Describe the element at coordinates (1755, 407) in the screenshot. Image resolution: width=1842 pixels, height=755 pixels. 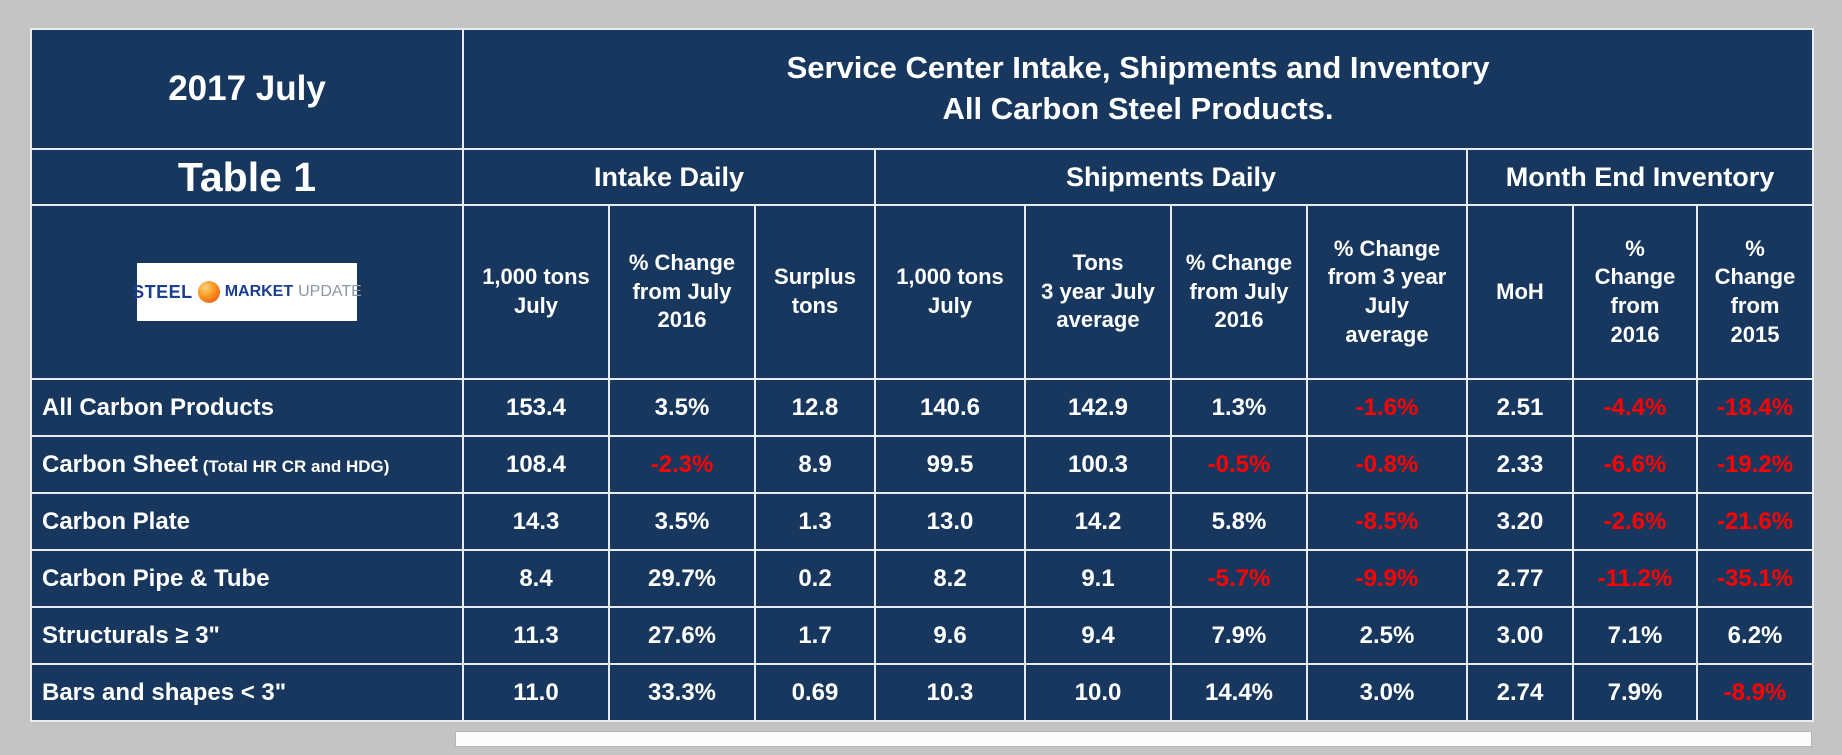
I see `data-cell: -18.4%` at that location.